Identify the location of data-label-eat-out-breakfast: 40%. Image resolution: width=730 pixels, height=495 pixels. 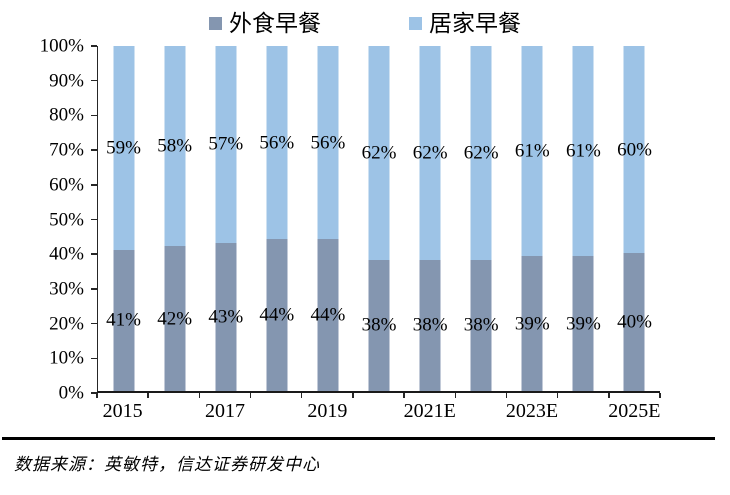
(634, 322).